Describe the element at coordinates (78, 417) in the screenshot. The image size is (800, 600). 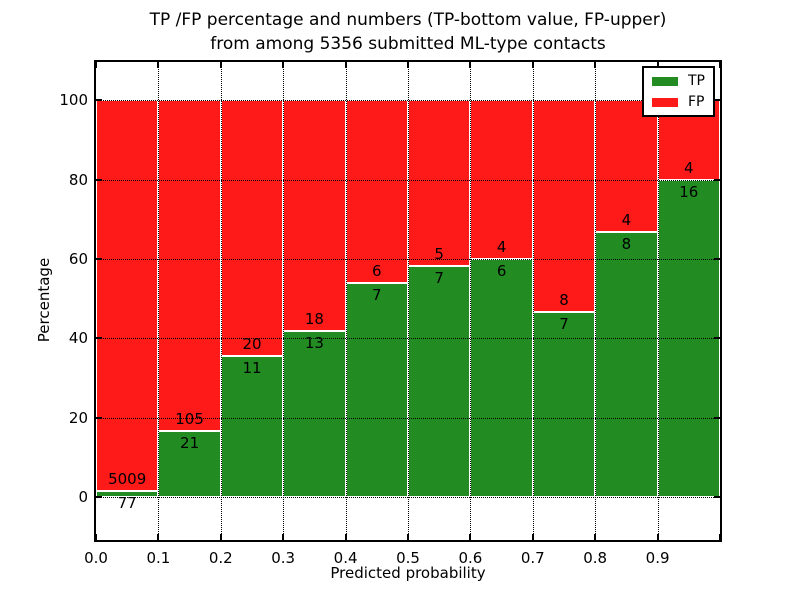
I see `y-tick-label: 20` at that location.